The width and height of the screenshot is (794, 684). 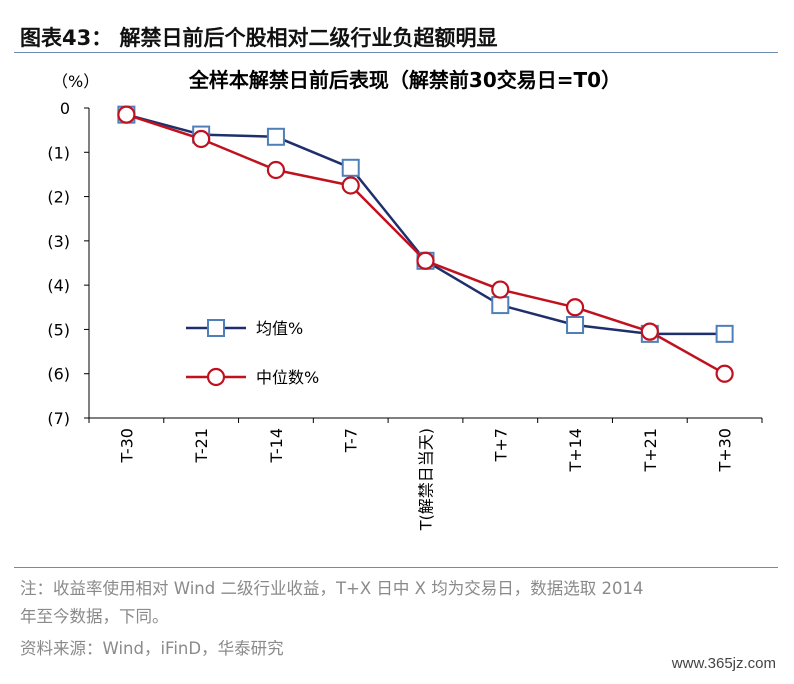 What do you see at coordinates (252, 353) in the screenshot?
I see `chart-legend: 均值% 中位数%` at bounding box center [252, 353].